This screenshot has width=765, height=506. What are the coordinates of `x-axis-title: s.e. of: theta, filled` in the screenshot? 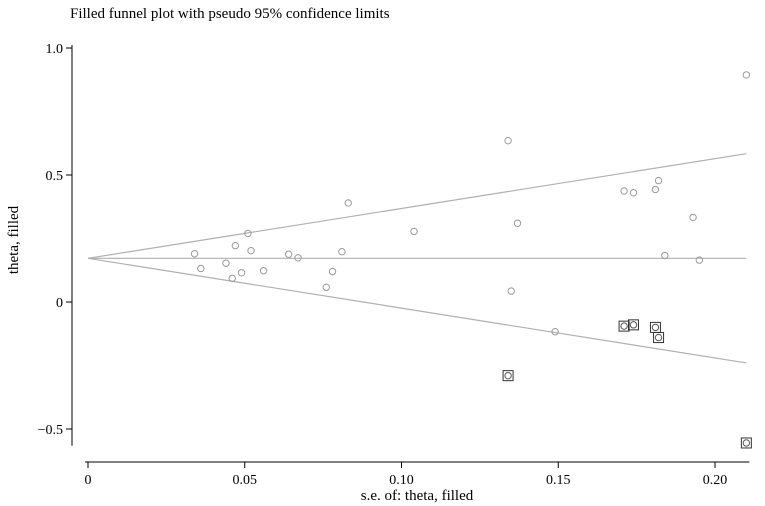 It's located at (417, 496).